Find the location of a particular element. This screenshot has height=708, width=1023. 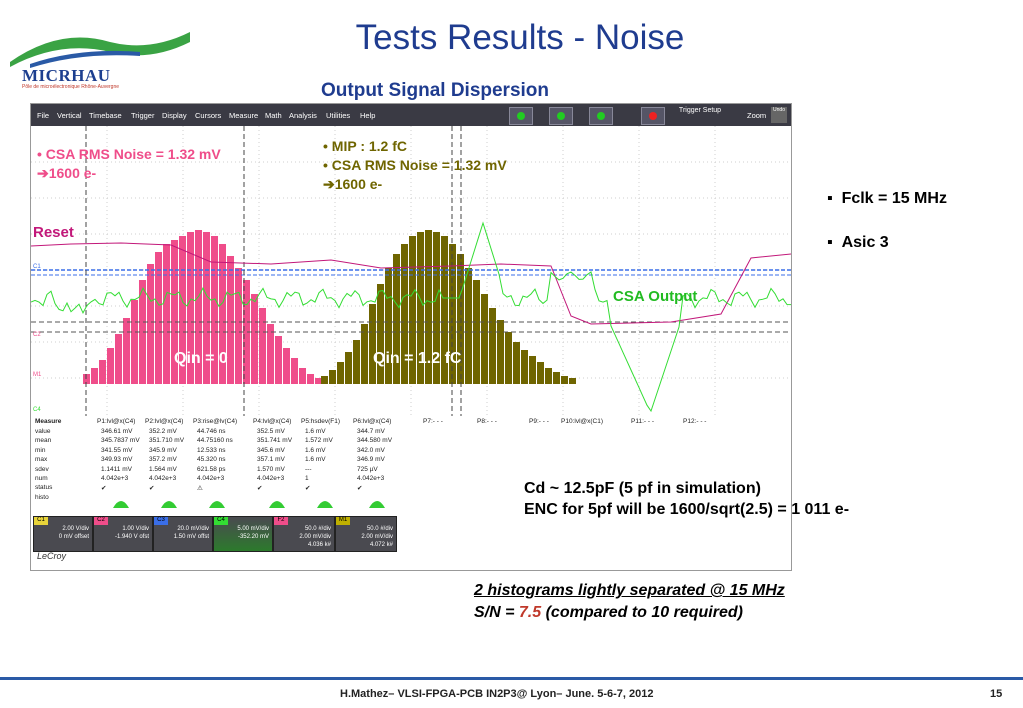

measure-value: 44.75160 ns is located at coordinates (215, 441).